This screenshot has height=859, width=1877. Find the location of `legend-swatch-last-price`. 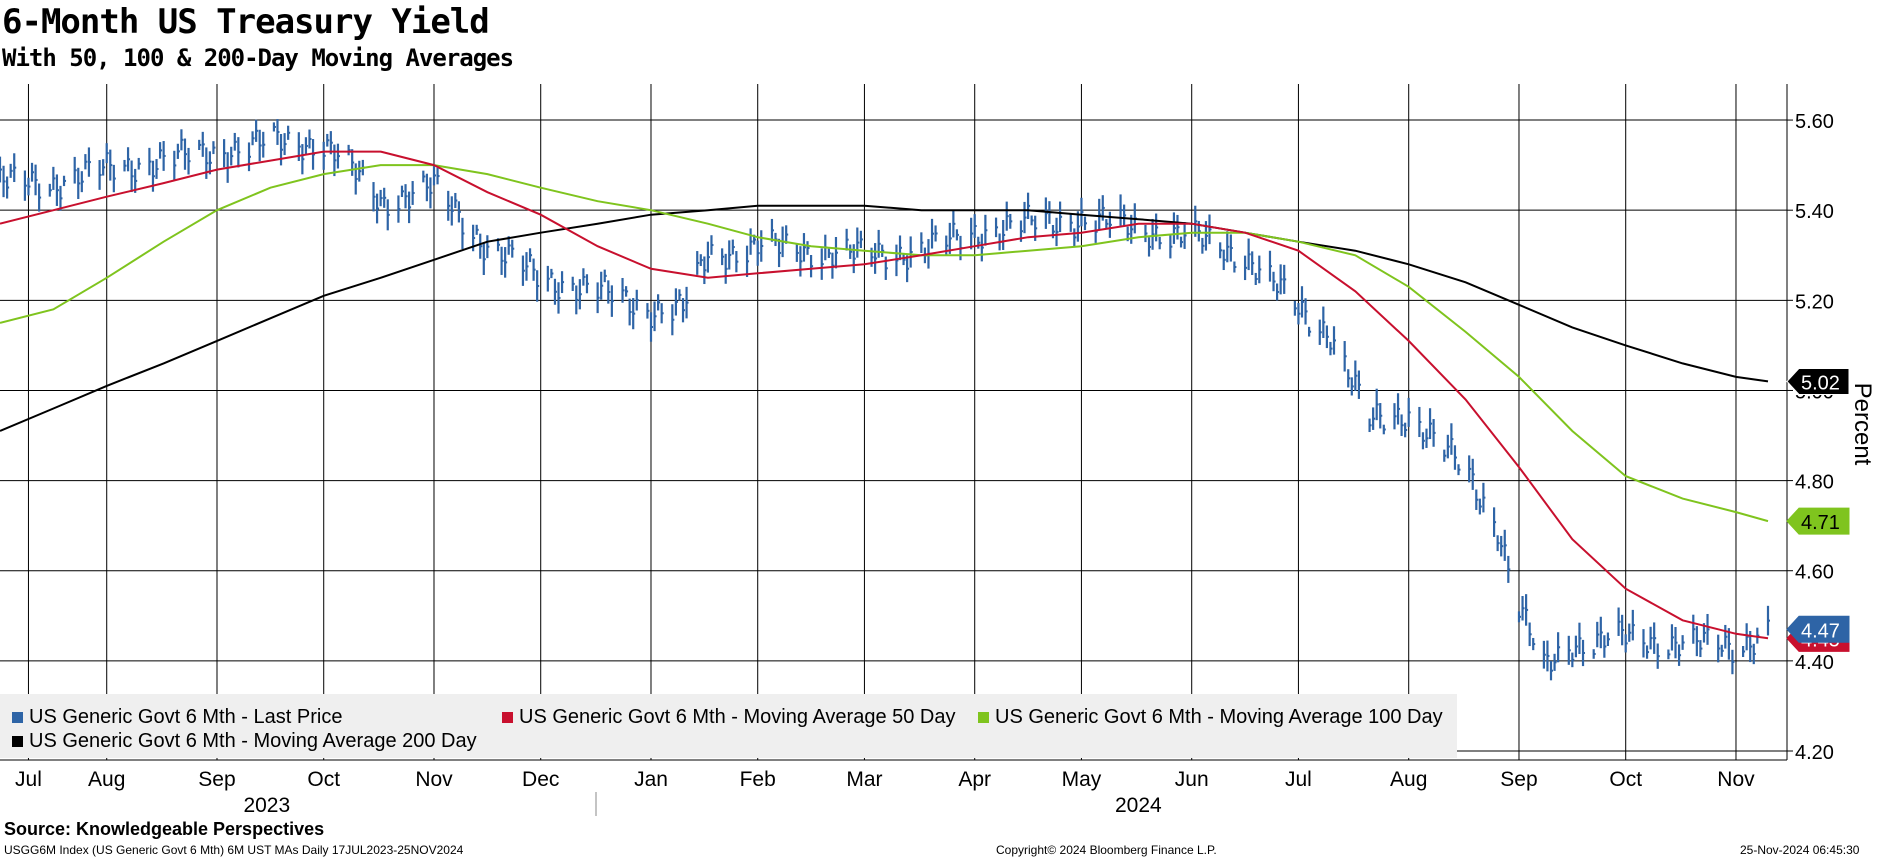

legend-swatch-last-price is located at coordinates (17, 717).